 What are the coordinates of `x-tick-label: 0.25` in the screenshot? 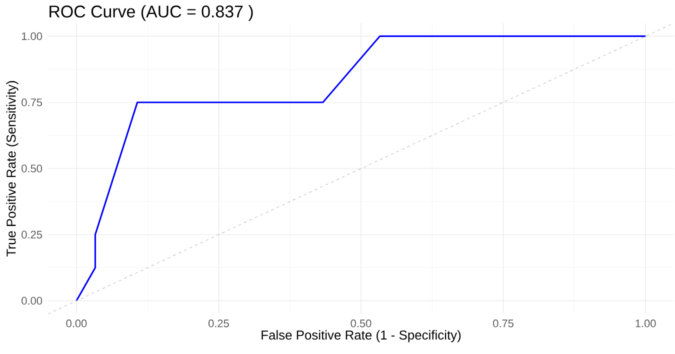 It's located at (218, 324).